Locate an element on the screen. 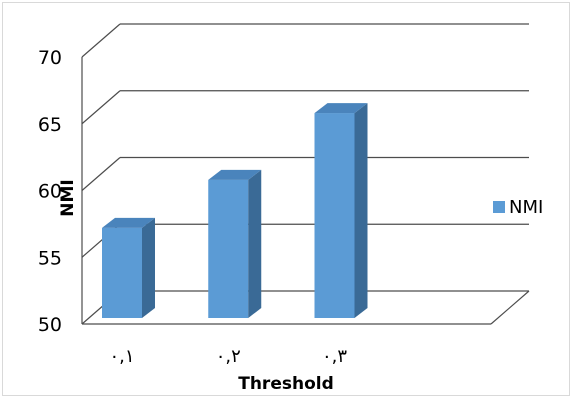 The width and height of the screenshot is (575, 398). x-tick-label: ۰,۱ is located at coordinates (121, 356).